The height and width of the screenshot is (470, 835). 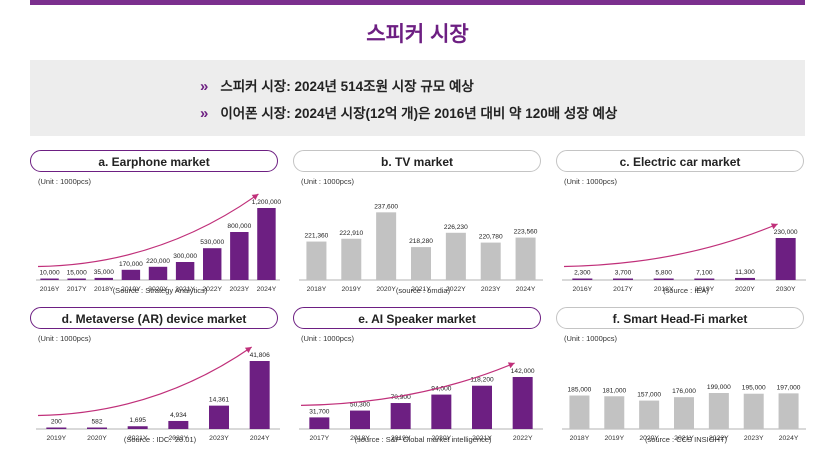 I want to click on data-label: 7,100, so click(x=704, y=273).